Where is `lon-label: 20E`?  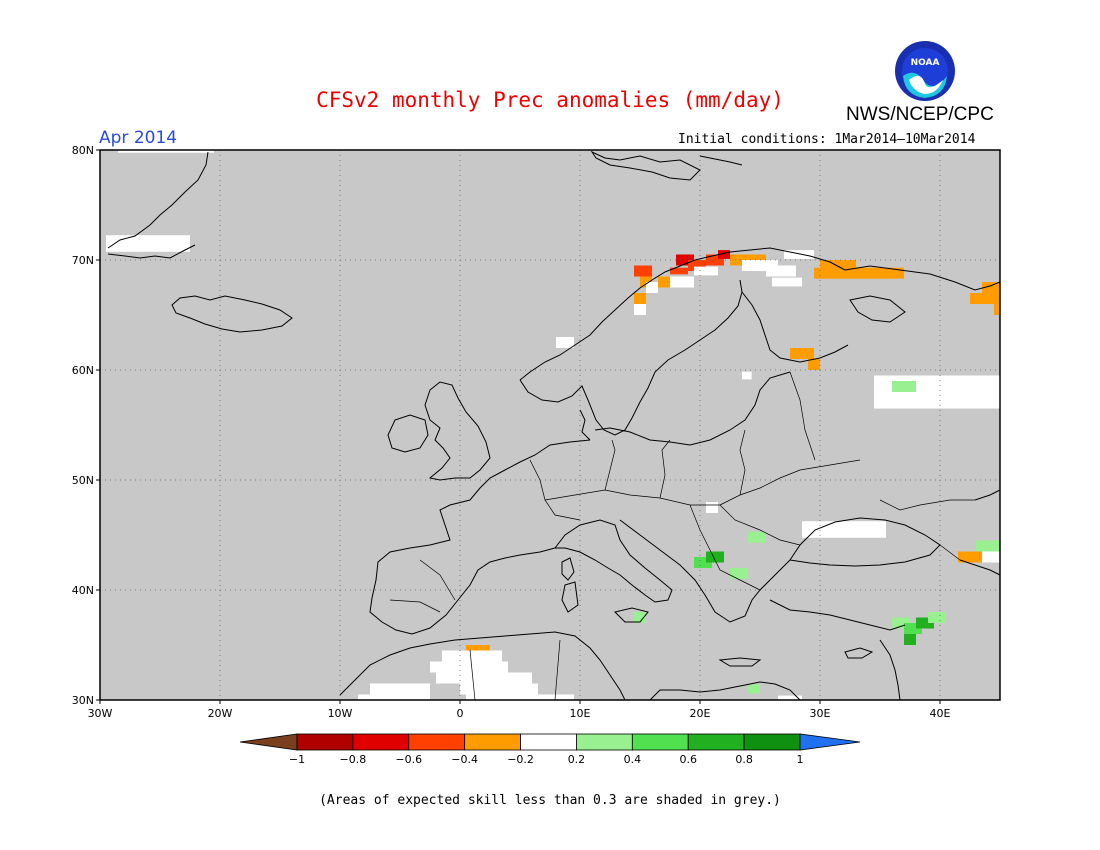
lon-label: 20E is located at coordinates (700, 713).